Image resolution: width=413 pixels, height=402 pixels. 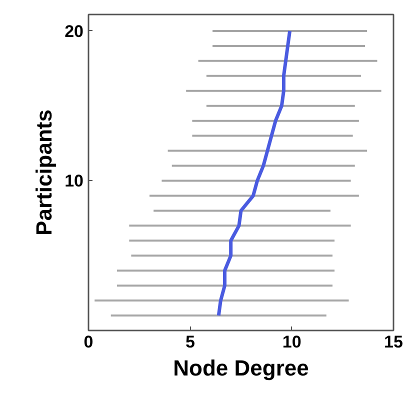 What do you see at coordinates (190, 342) in the screenshot?
I see `x-tick-label: 5` at bounding box center [190, 342].